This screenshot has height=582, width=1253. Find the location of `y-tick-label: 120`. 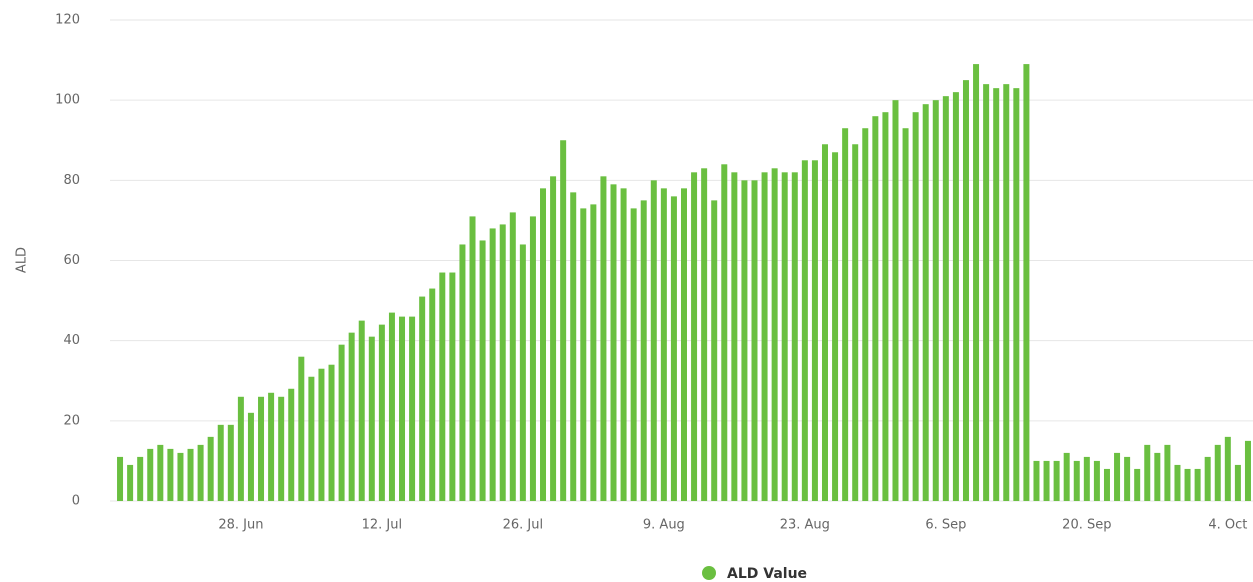

y-tick-label: 120 is located at coordinates (67, 20).